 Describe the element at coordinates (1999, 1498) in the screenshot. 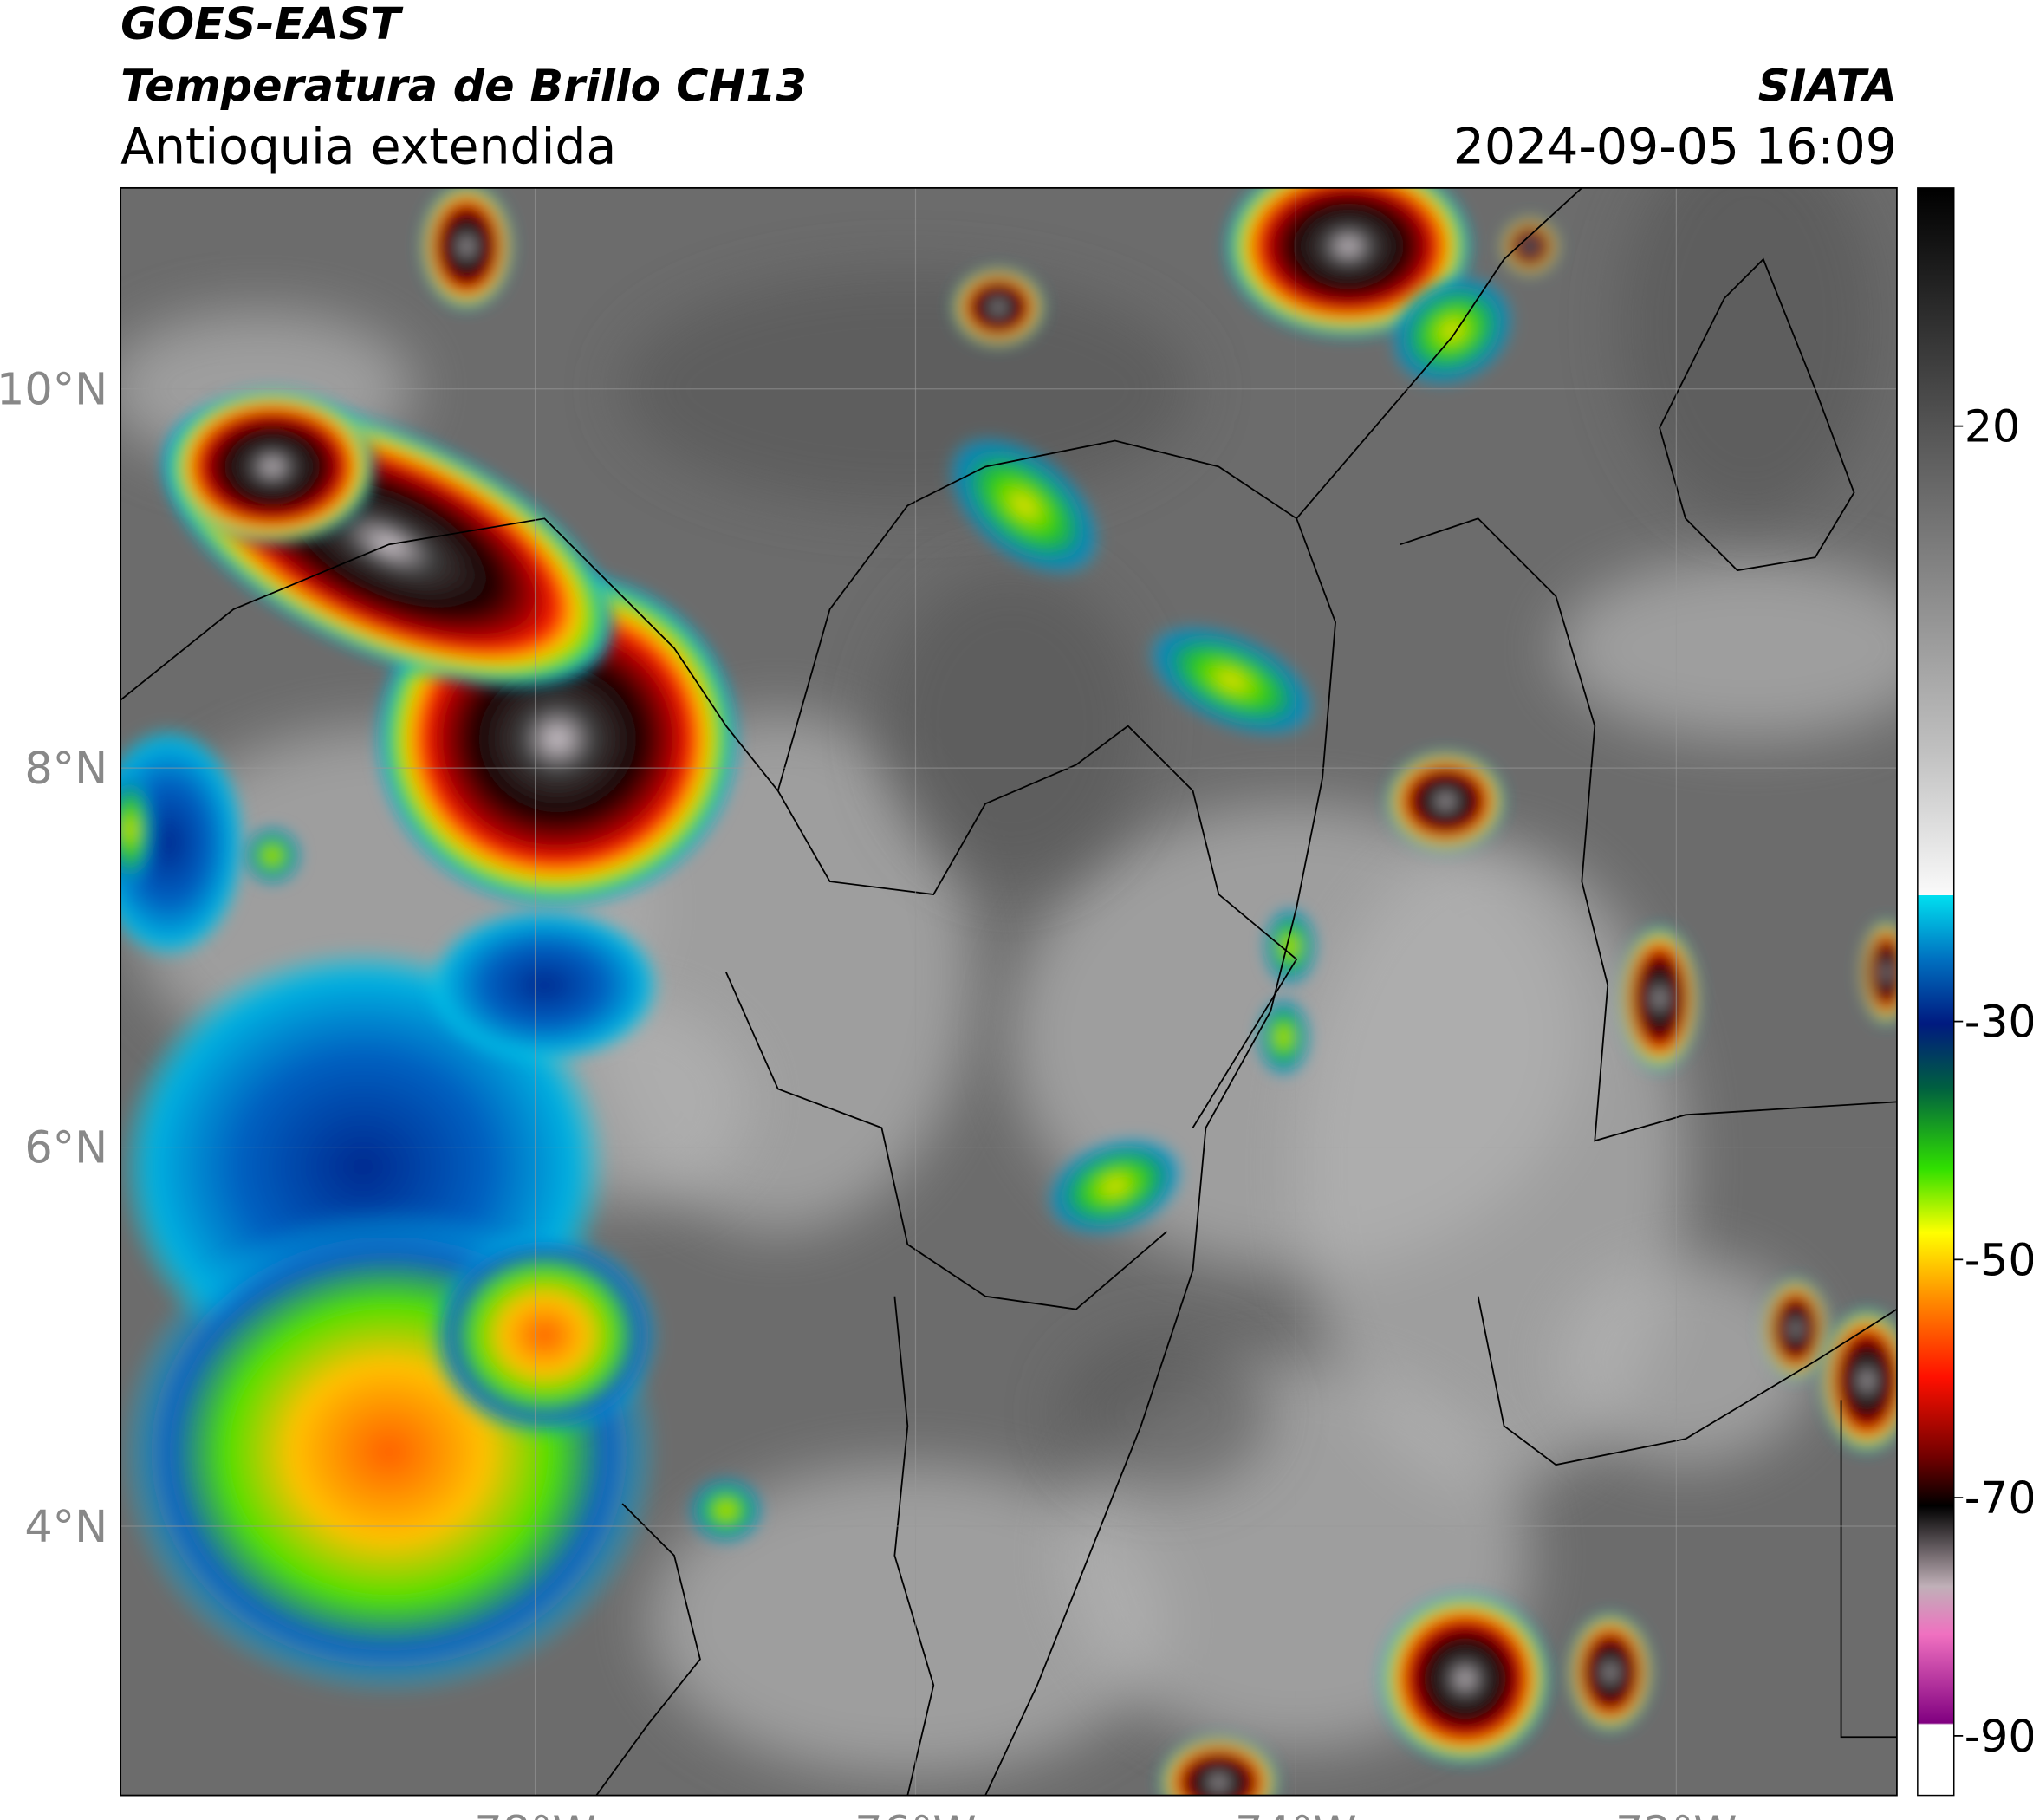

I see `colorbar-tick-label: -70` at that location.